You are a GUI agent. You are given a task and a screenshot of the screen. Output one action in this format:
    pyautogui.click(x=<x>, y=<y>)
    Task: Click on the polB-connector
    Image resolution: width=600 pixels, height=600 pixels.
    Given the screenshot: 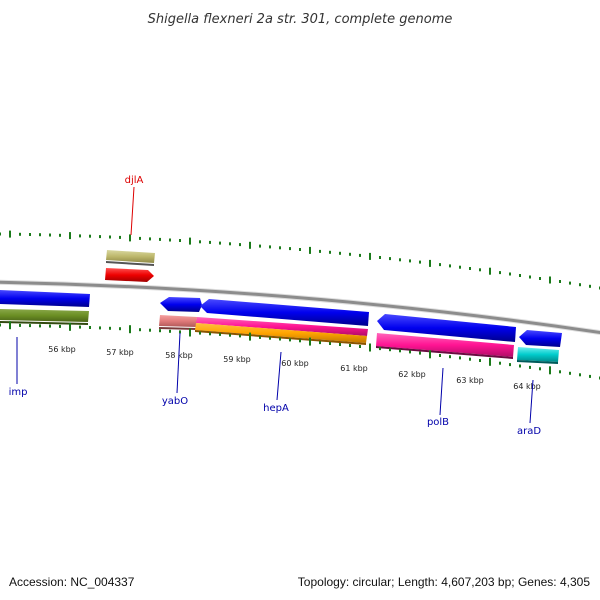 What is the action you would take?
    pyautogui.click(x=441, y=391)
    